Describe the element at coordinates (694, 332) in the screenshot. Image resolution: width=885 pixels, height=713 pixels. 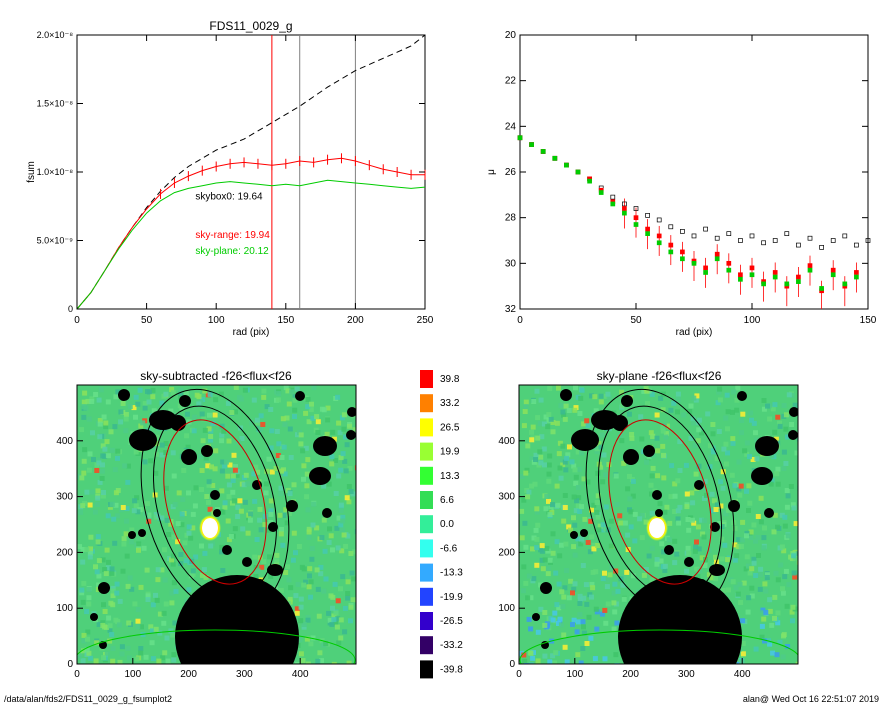
I see `mu-xlabel: rad (pix)` at that location.